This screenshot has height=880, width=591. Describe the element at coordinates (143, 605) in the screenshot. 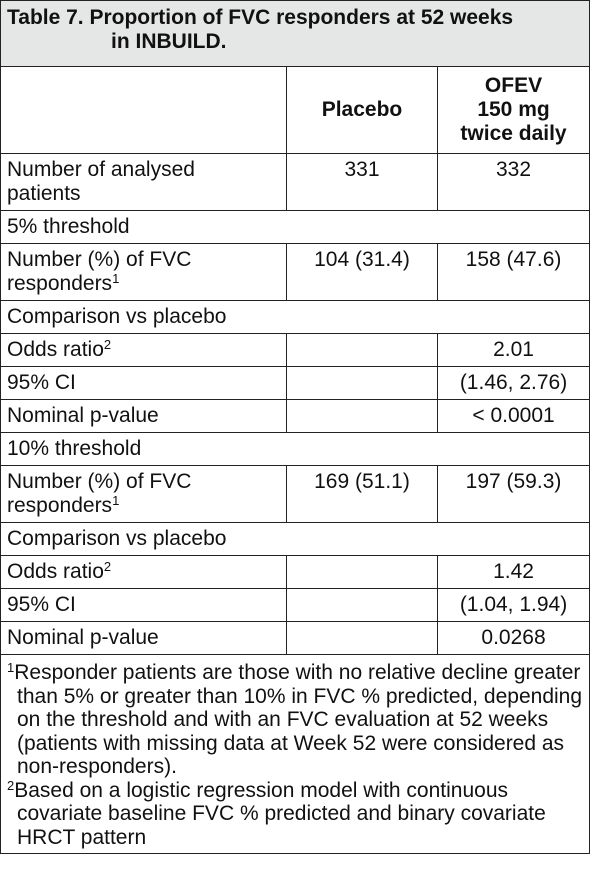

I see `ci-10-label: 95% CI` at that location.